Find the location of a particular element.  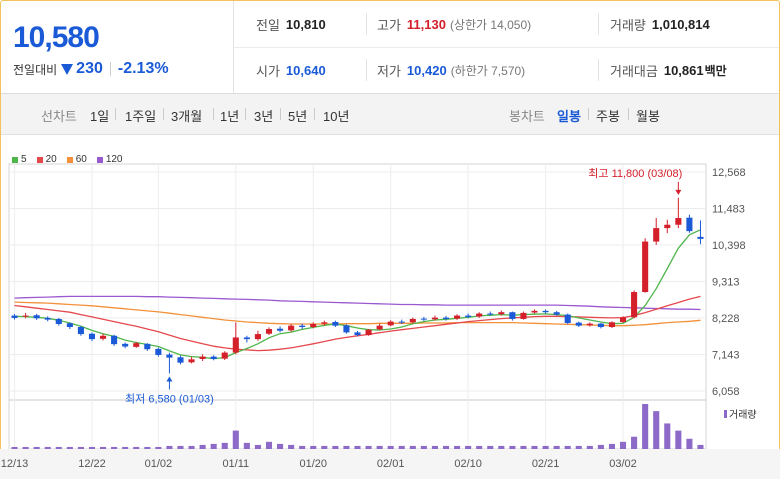

chart-period-tabs: 선차트 1일 1주일 3개월 1년 3년 5년 10년 봉차트 일봉 주봉 월봉 is located at coordinates (390, 114).